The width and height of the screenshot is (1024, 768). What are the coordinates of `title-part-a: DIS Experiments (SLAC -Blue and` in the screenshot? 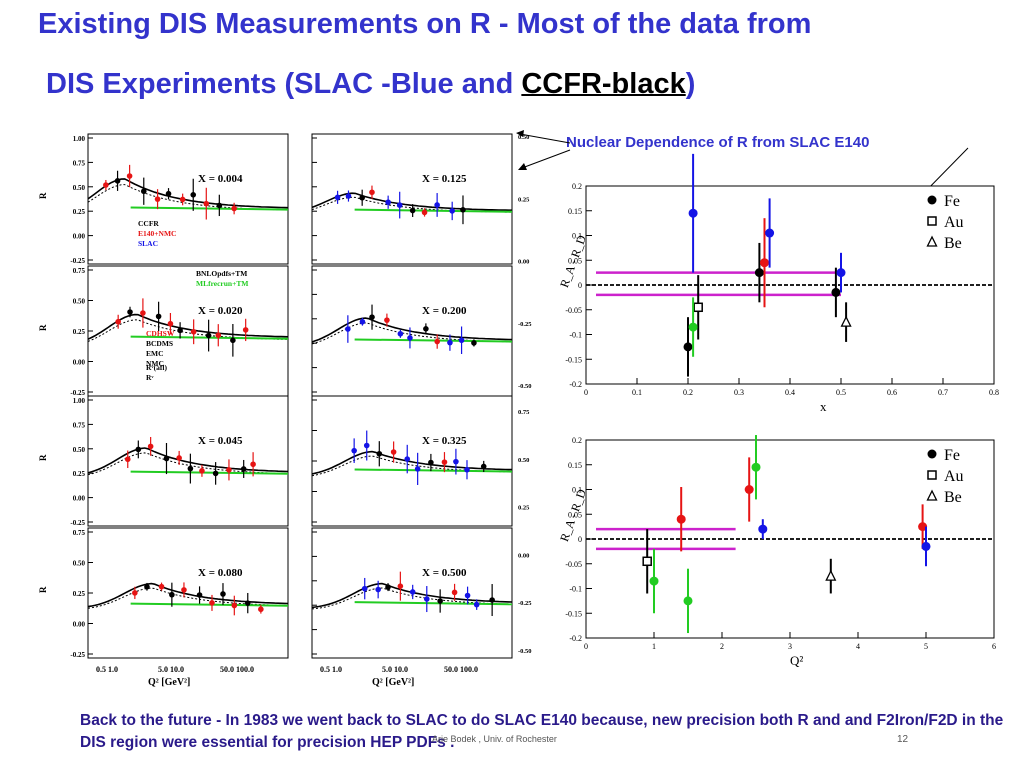 It's located at (284, 84).